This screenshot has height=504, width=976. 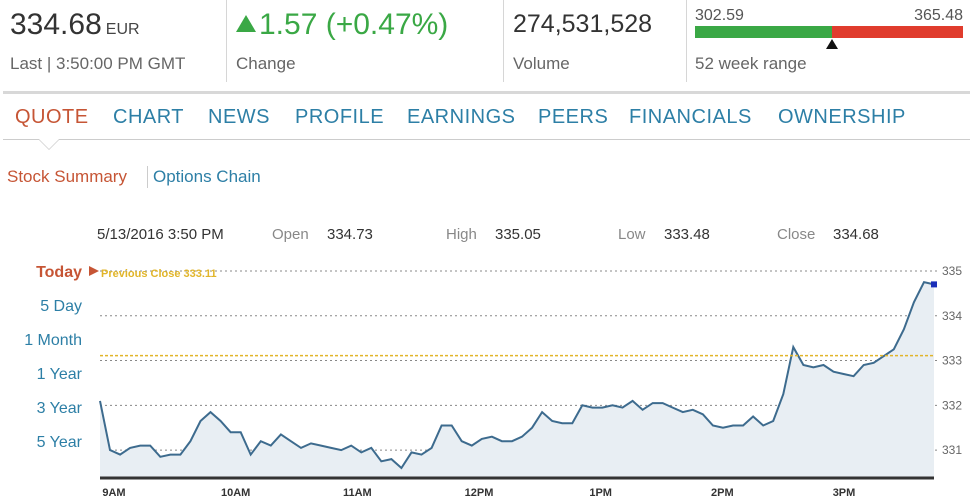 What do you see at coordinates (938, 15) in the screenshot?
I see `range-high: 365.48` at bounding box center [938, 15].